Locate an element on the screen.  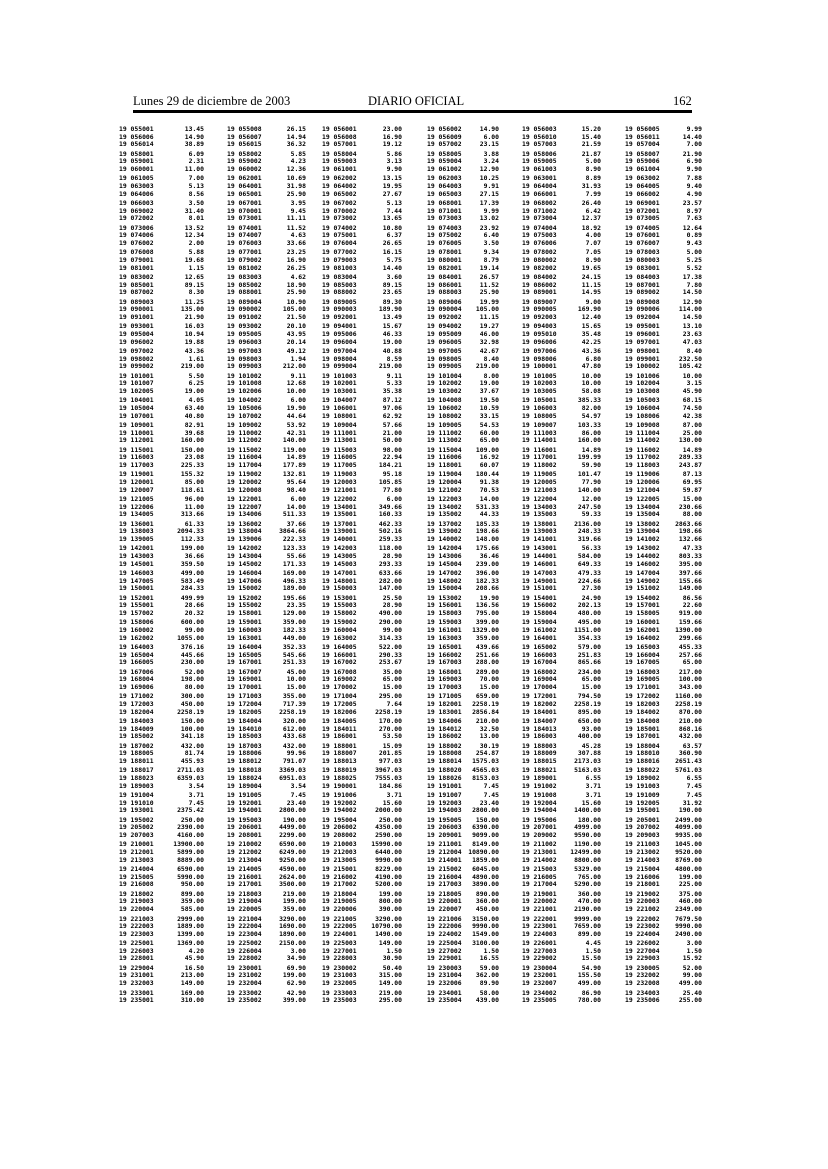
item-code: 19 171001 is located at coordinates (642, 686).